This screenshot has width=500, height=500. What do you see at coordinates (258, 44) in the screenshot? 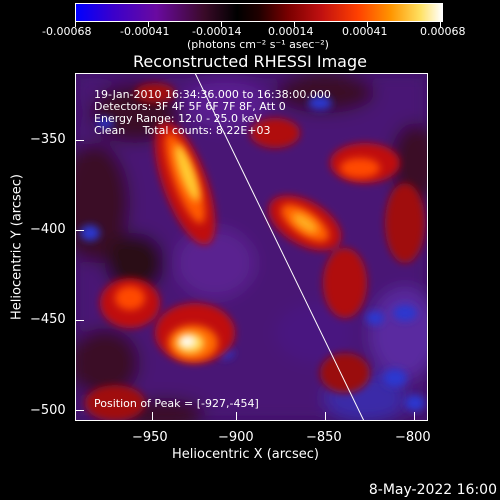
I see `colorbar-units: (photons cm⁻² s⁻¹ asec⁻²)` at bounding box center [258, 44].